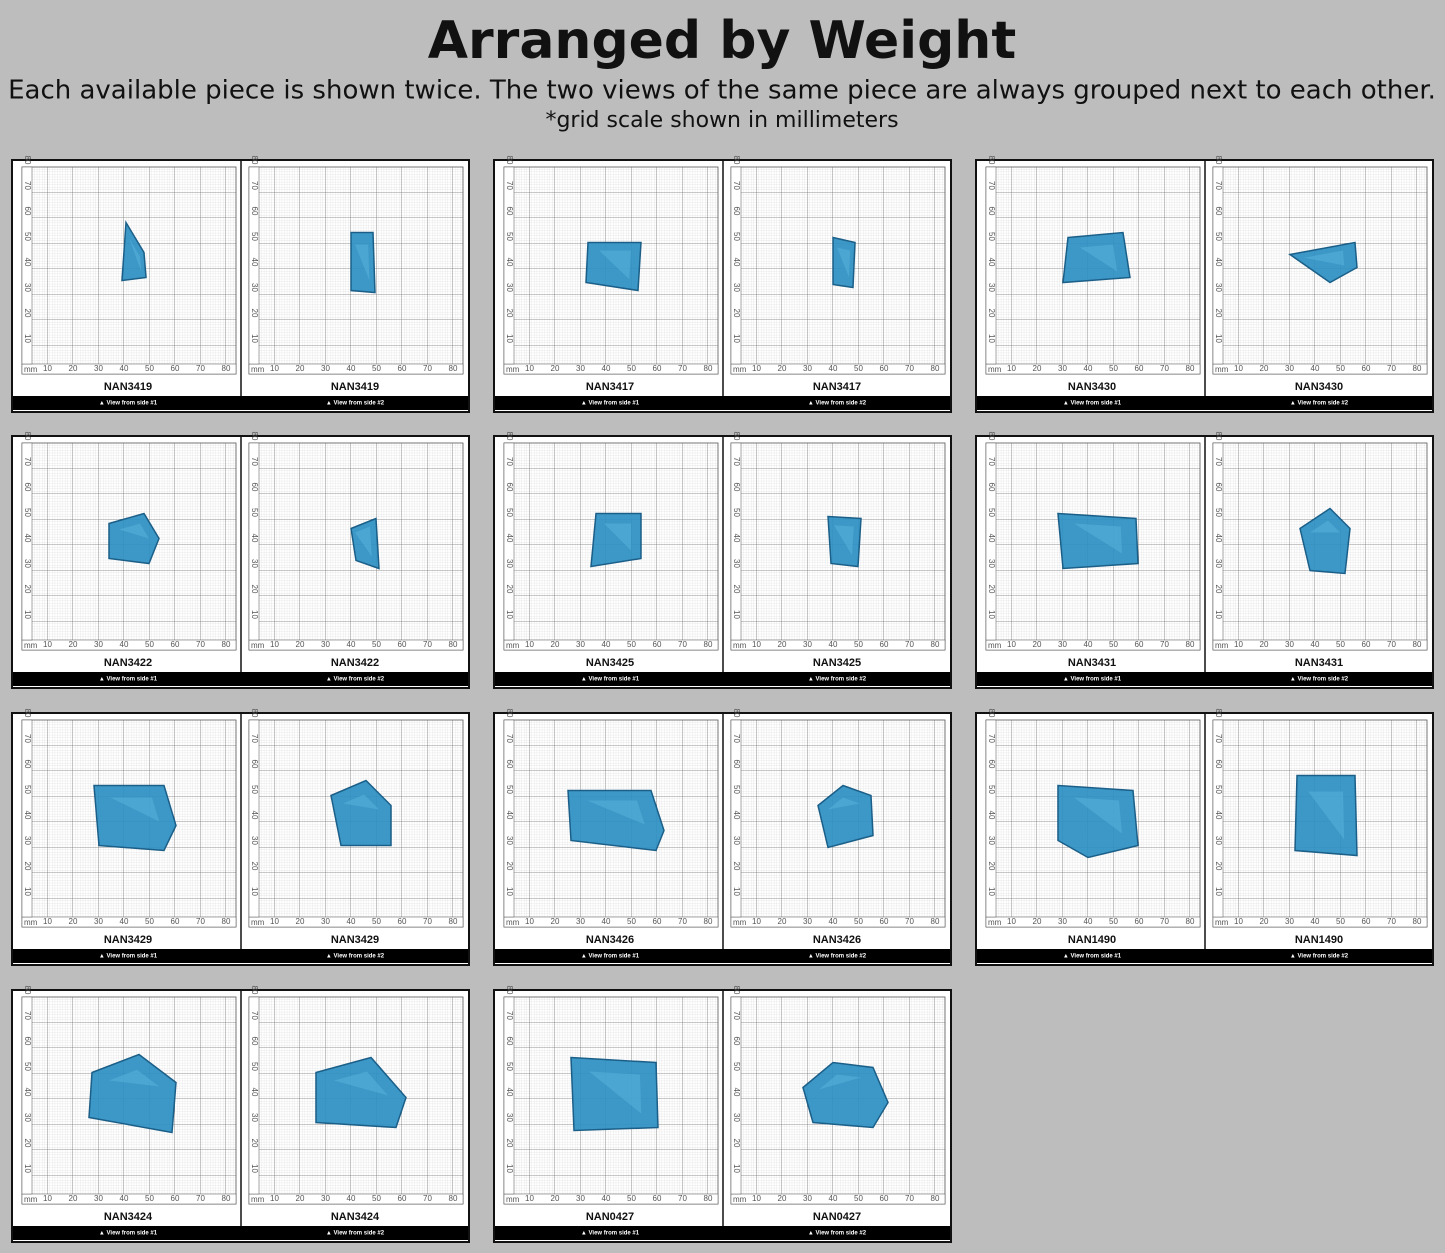  Describe the element at coordinates (610, 1217) in the screenshot. I see `piece-id: NAN0427` at that location.